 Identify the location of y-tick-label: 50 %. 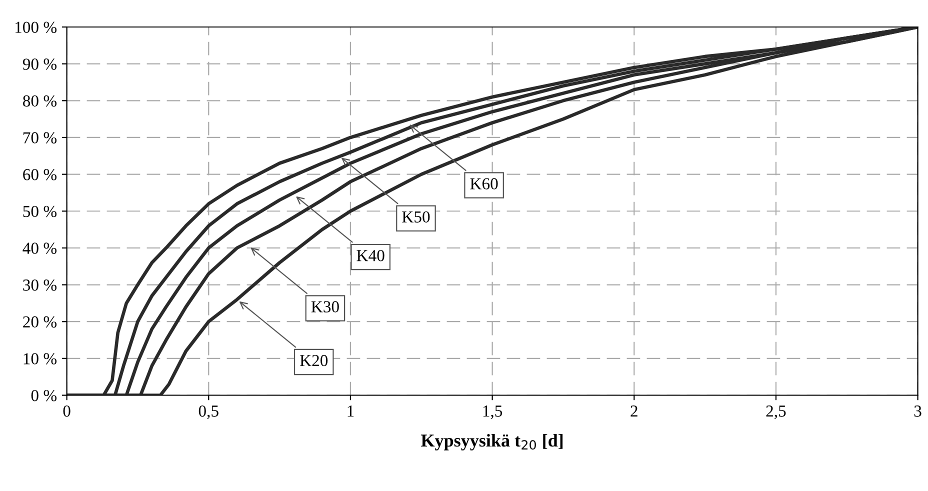
(40, 212).